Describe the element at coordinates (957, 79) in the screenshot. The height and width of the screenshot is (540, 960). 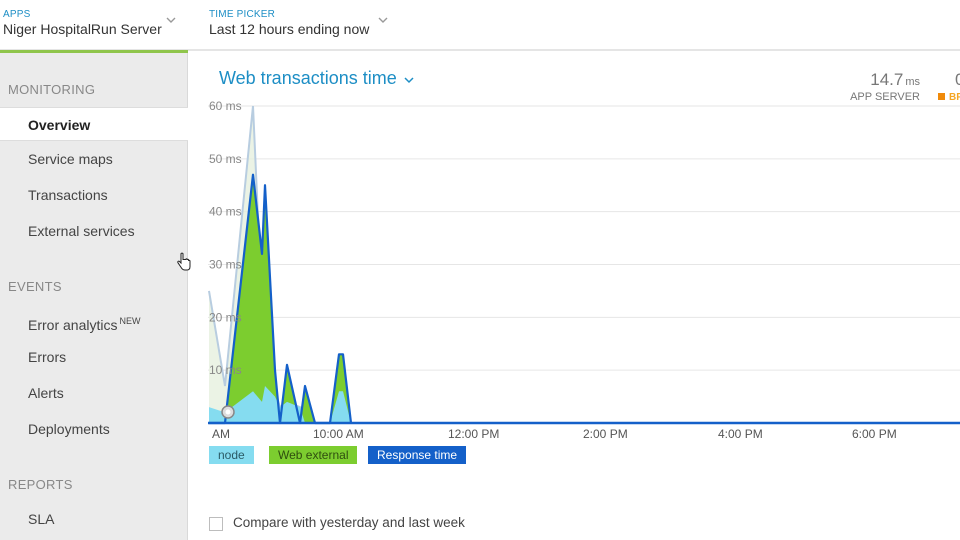
I see `metric-next-value: 0` at that location.